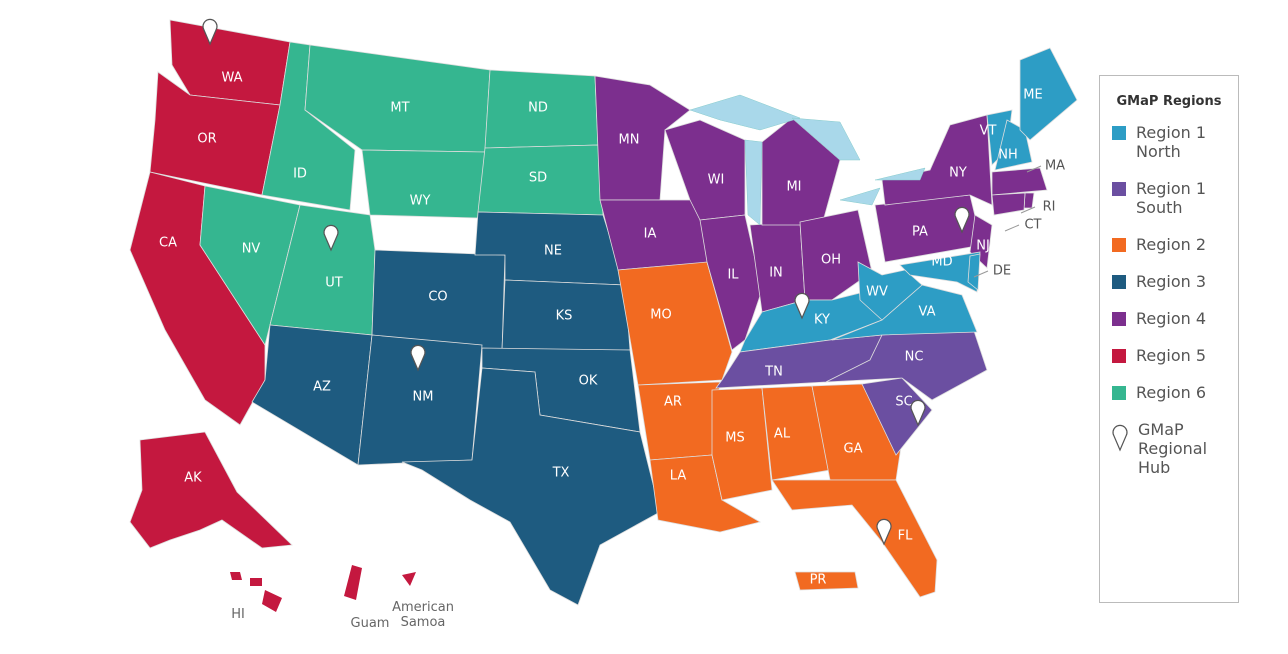  Describe the element at coordinates (538, 178) in the screenshot. I see `state-label: SD` at that location.